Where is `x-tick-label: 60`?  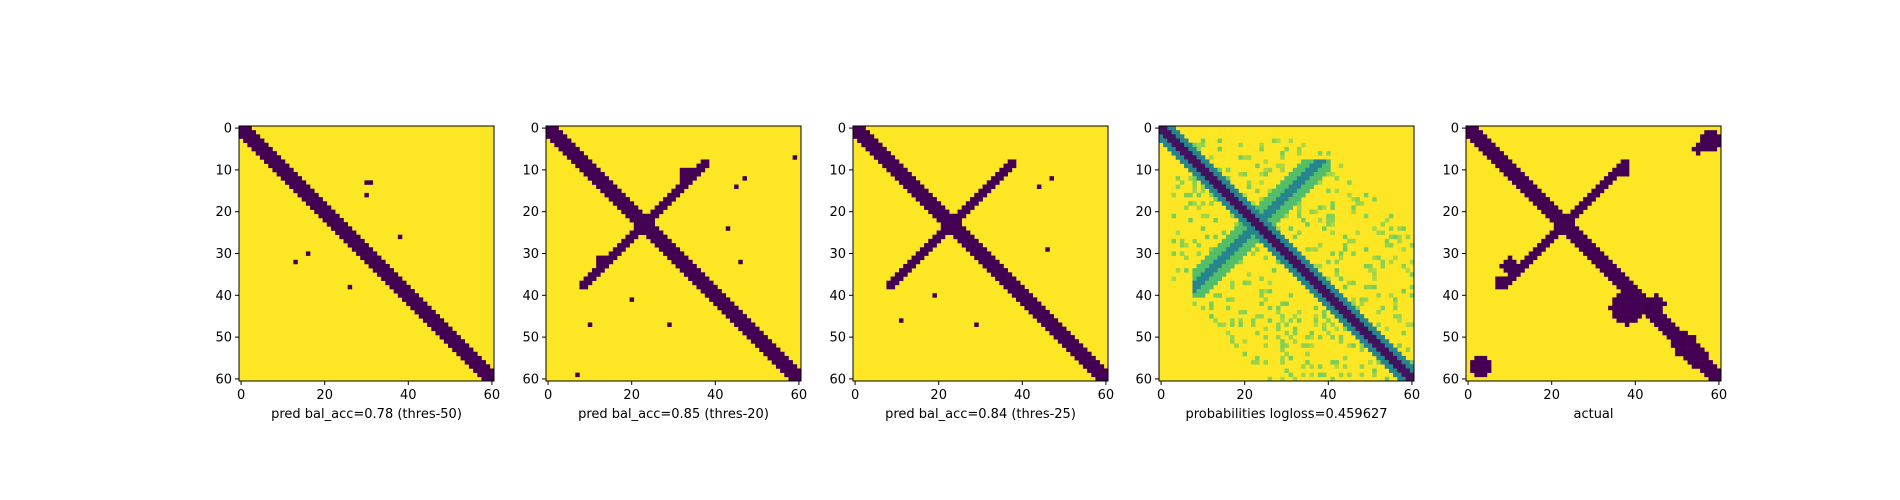
x-tick-label: 60 is located at coordinates (799, 395).